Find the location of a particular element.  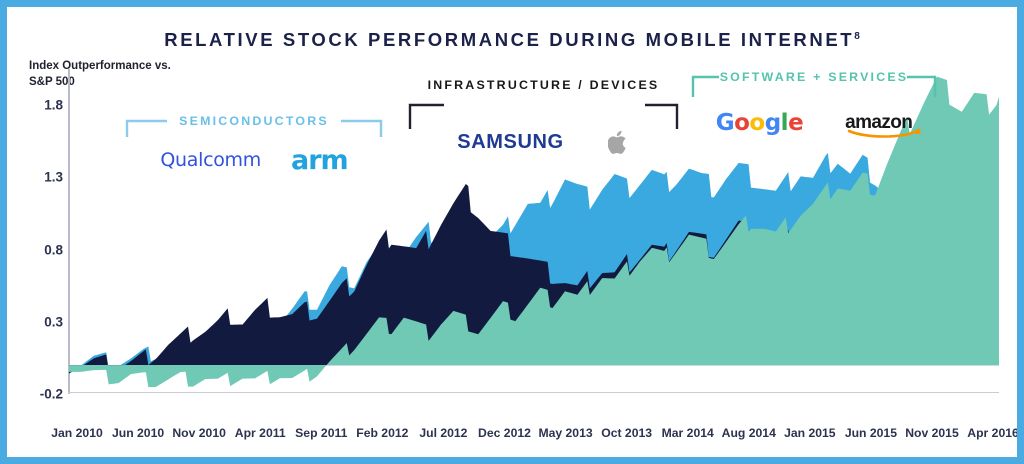

x-tick-label: Apr 2011 is located at coordinates (260, 433).